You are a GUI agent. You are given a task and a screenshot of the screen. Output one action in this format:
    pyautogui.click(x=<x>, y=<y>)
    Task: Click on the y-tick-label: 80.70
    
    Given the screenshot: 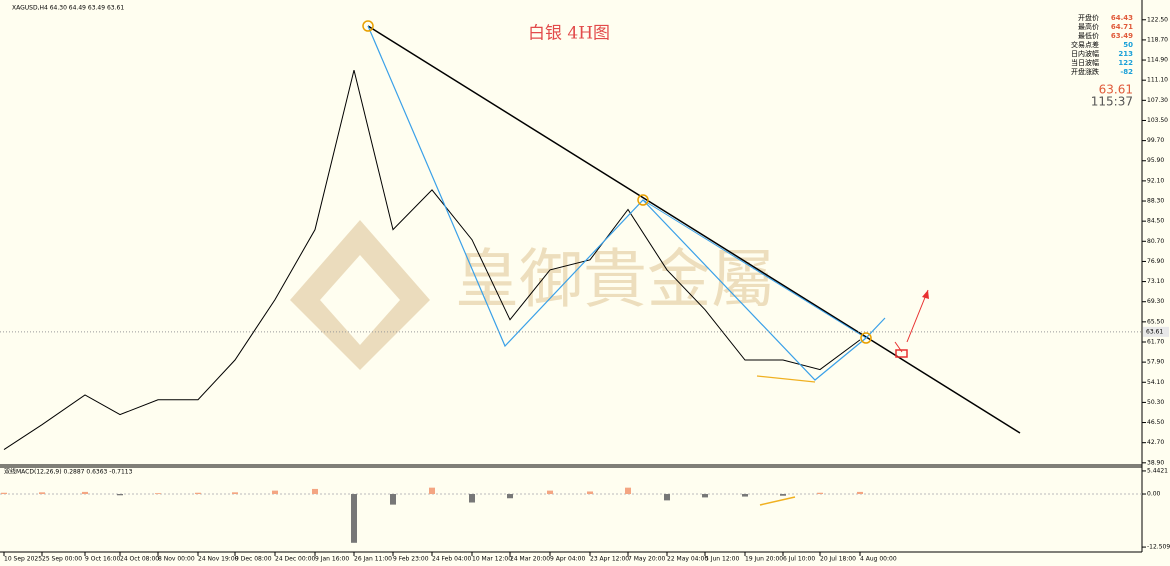 What is the action you would take?
    pyautogui.click(x=1155, y=241)
    